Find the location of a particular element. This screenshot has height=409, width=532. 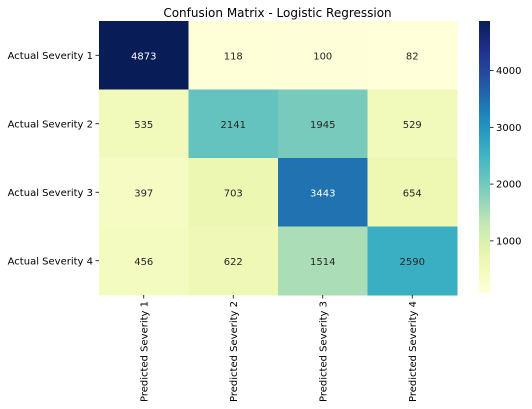

heatmap-cell-r1-c3 is located at coordinates (323, 55).